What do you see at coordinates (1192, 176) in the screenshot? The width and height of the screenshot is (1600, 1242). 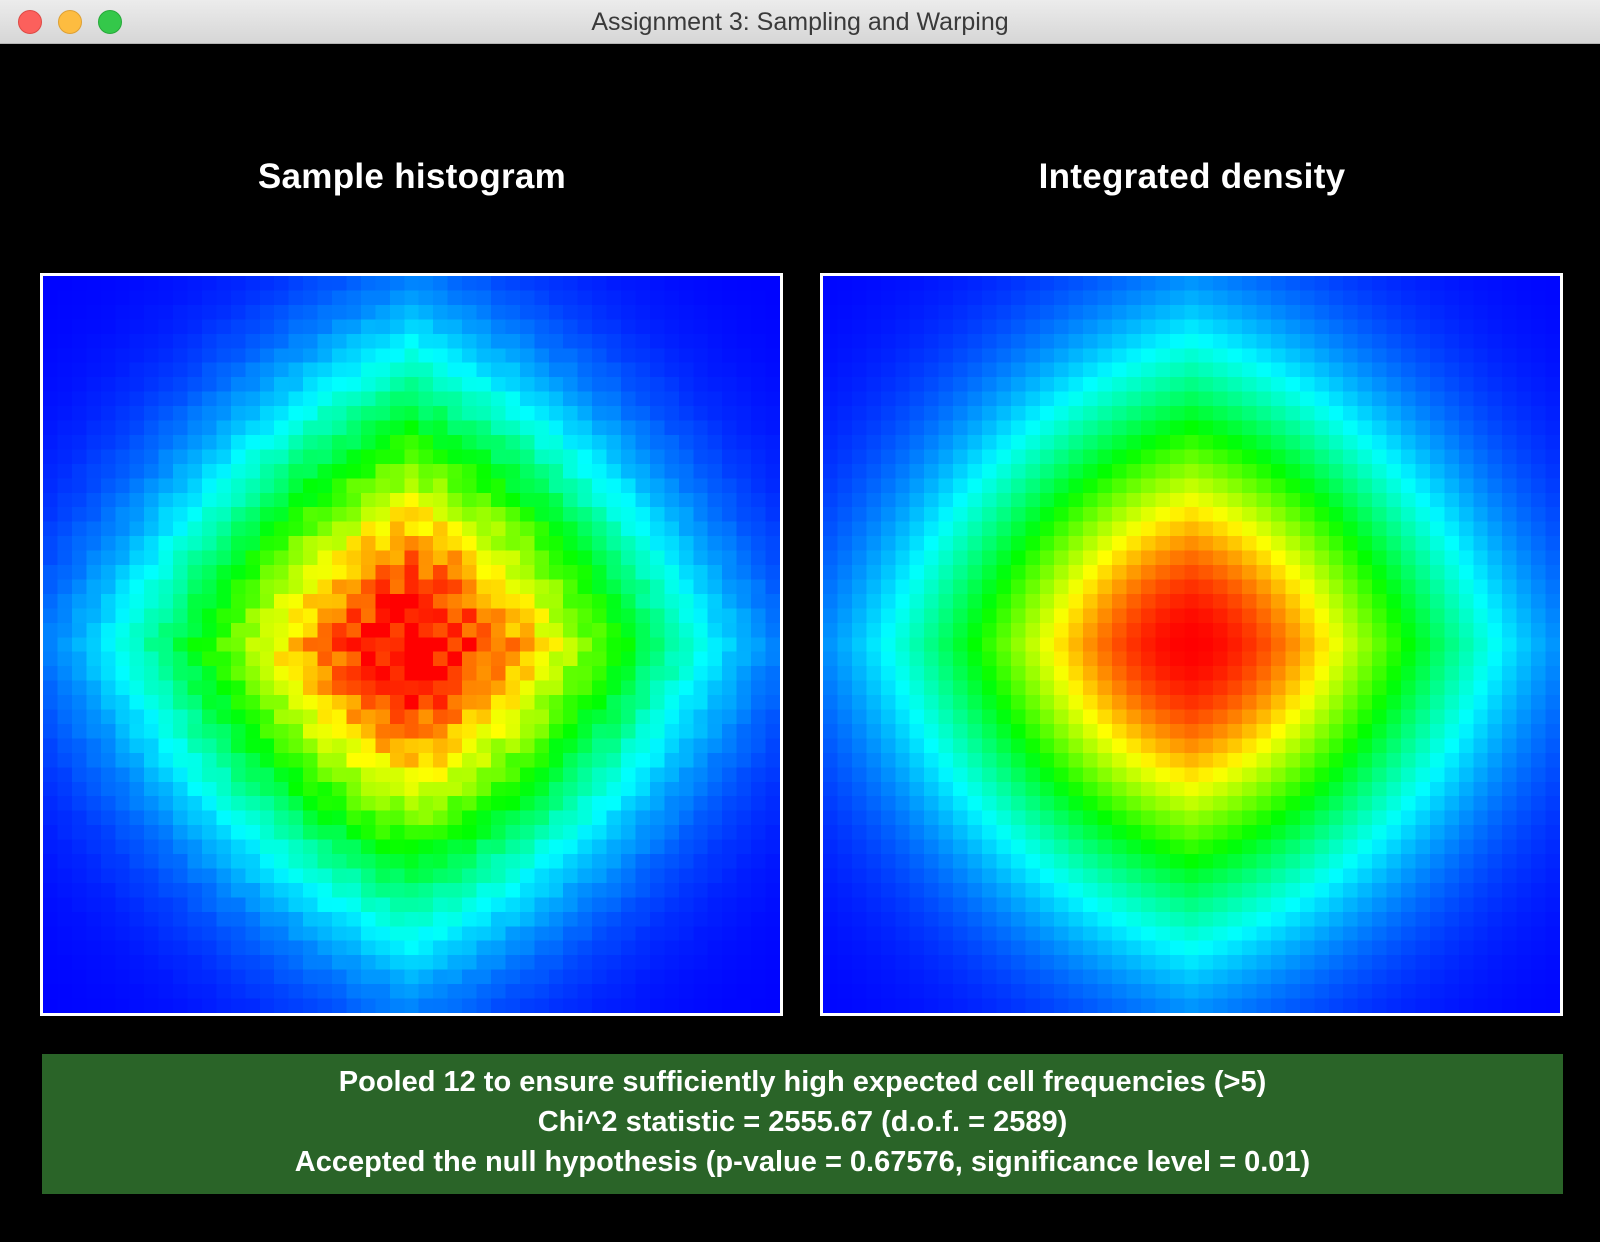 I see `integrated-density-title: Integrated density` at bounding box center [1192, 176].